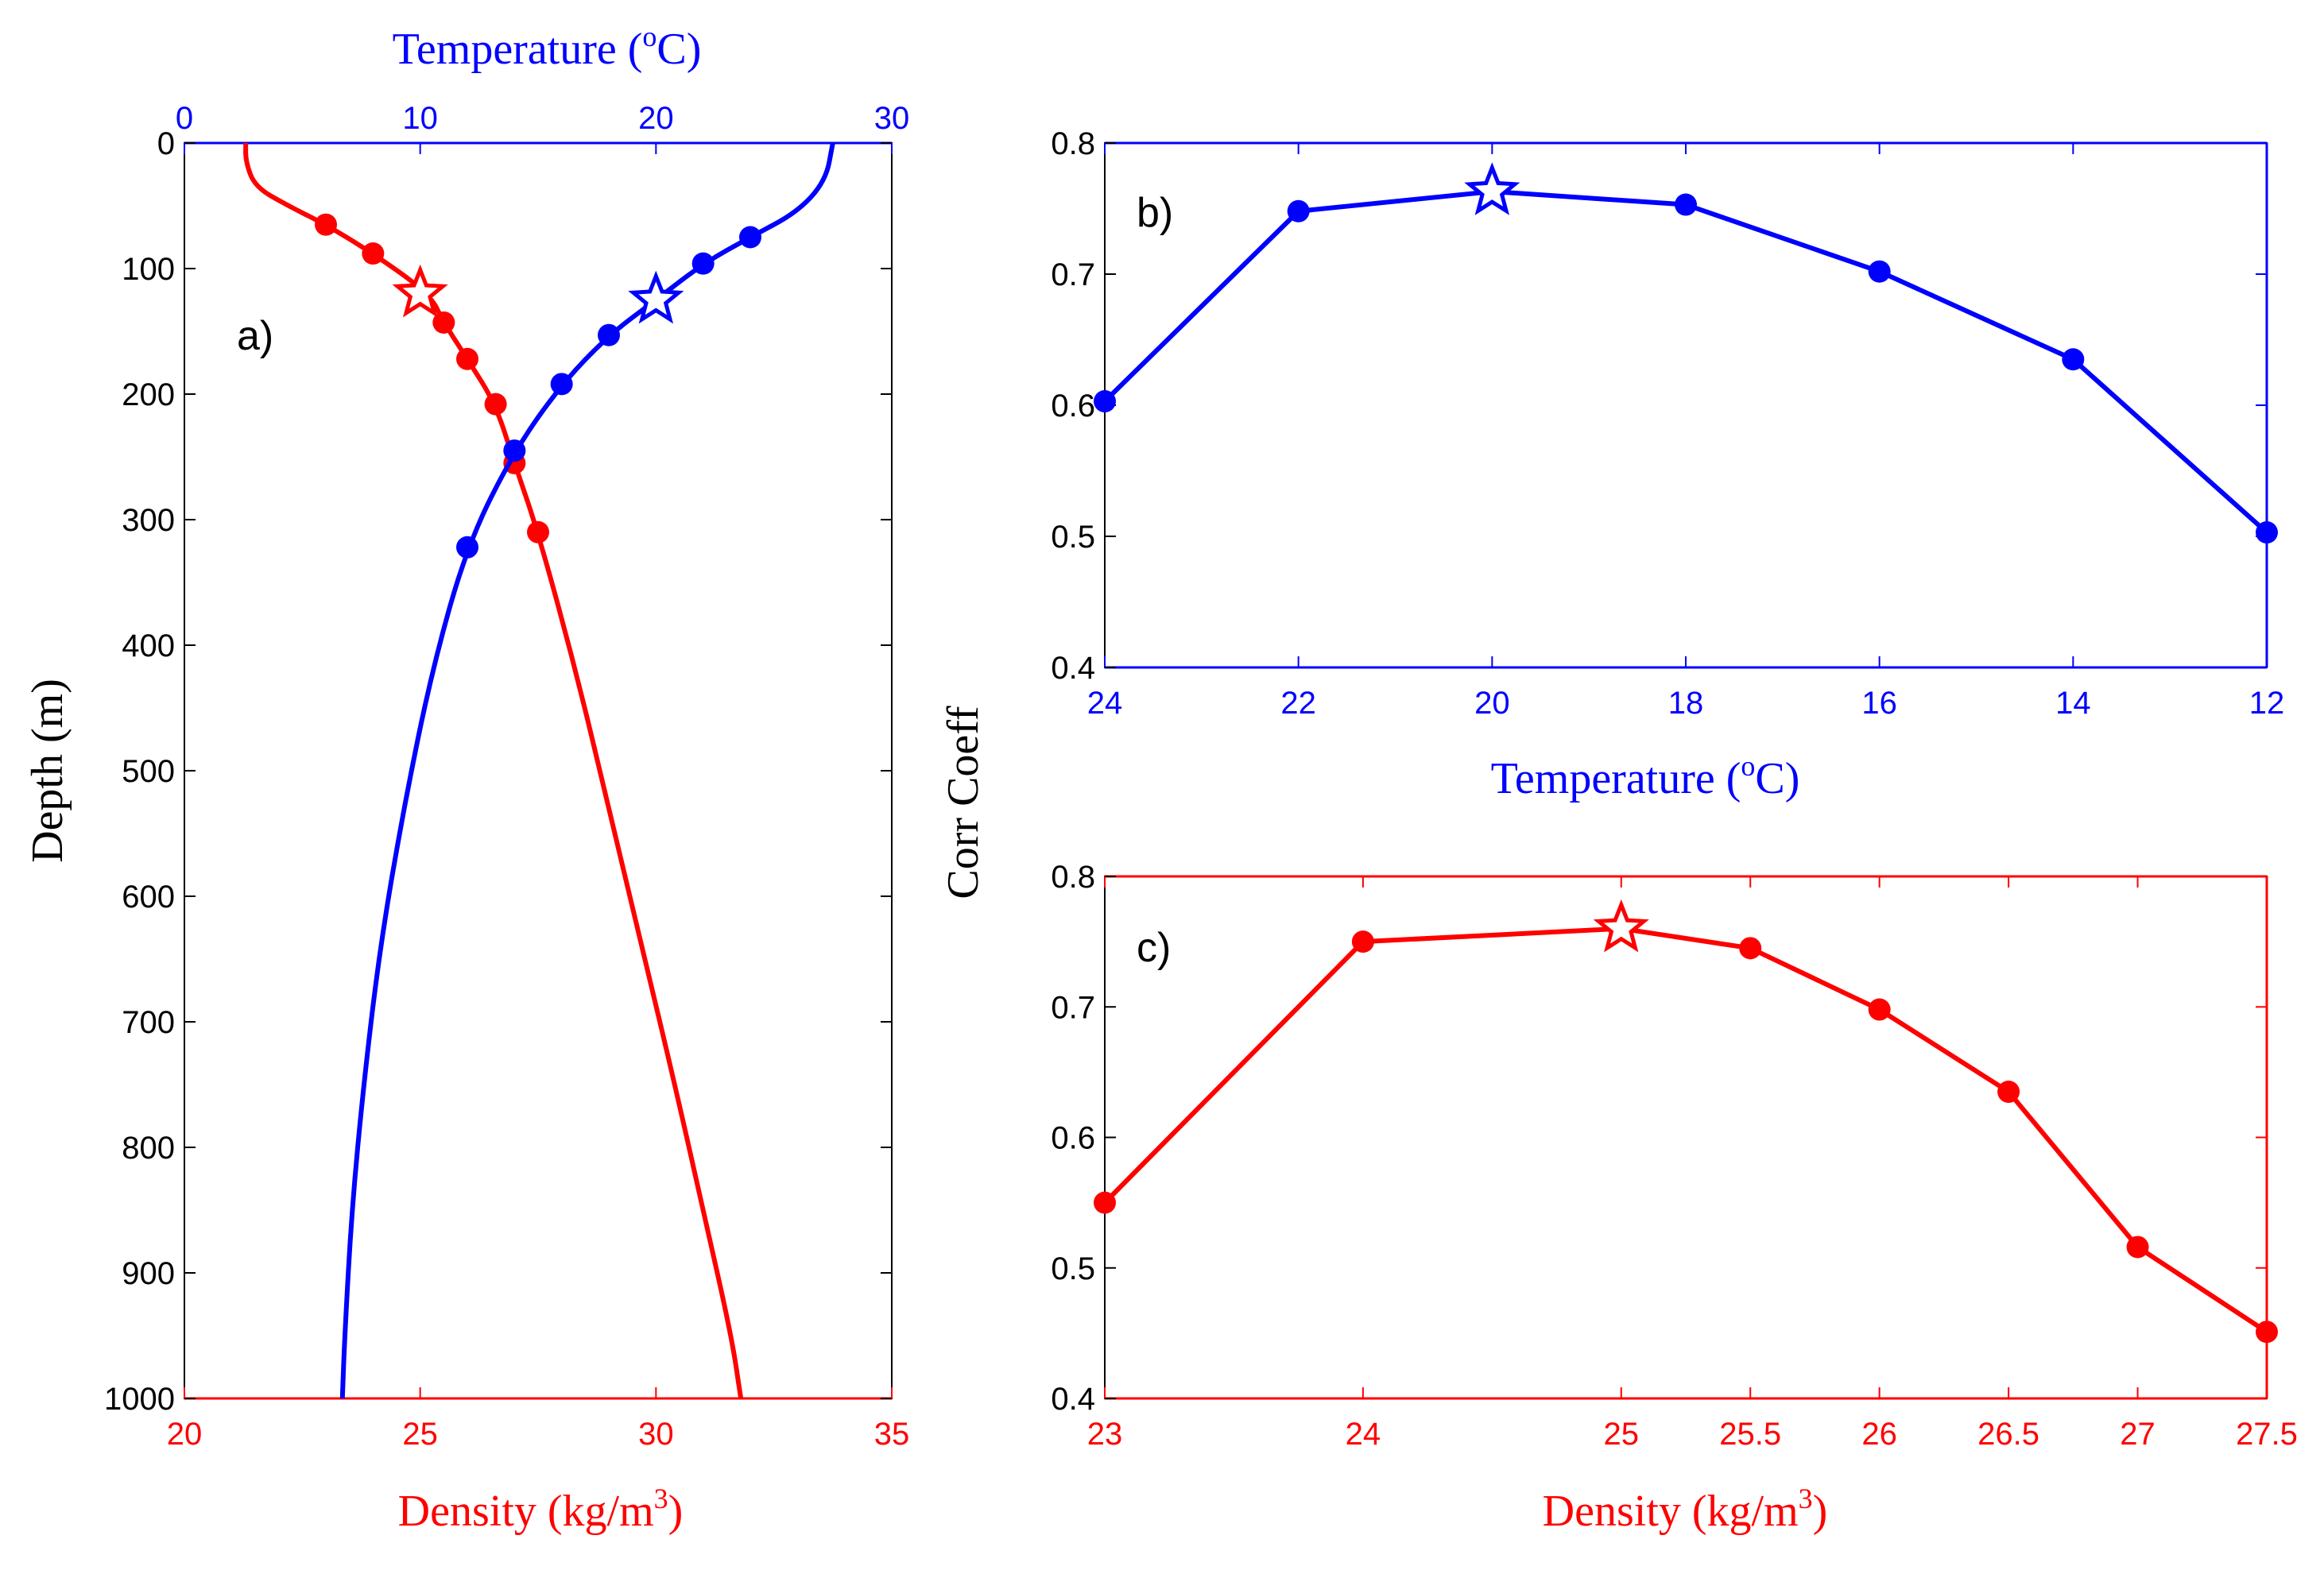 This screenshot has width=2324, height=1578. What do you see at coordinates (2267, 704) in the screenshot?
I see `panel-b-x-tick-label: 12` at bounding box center [2267, 704].